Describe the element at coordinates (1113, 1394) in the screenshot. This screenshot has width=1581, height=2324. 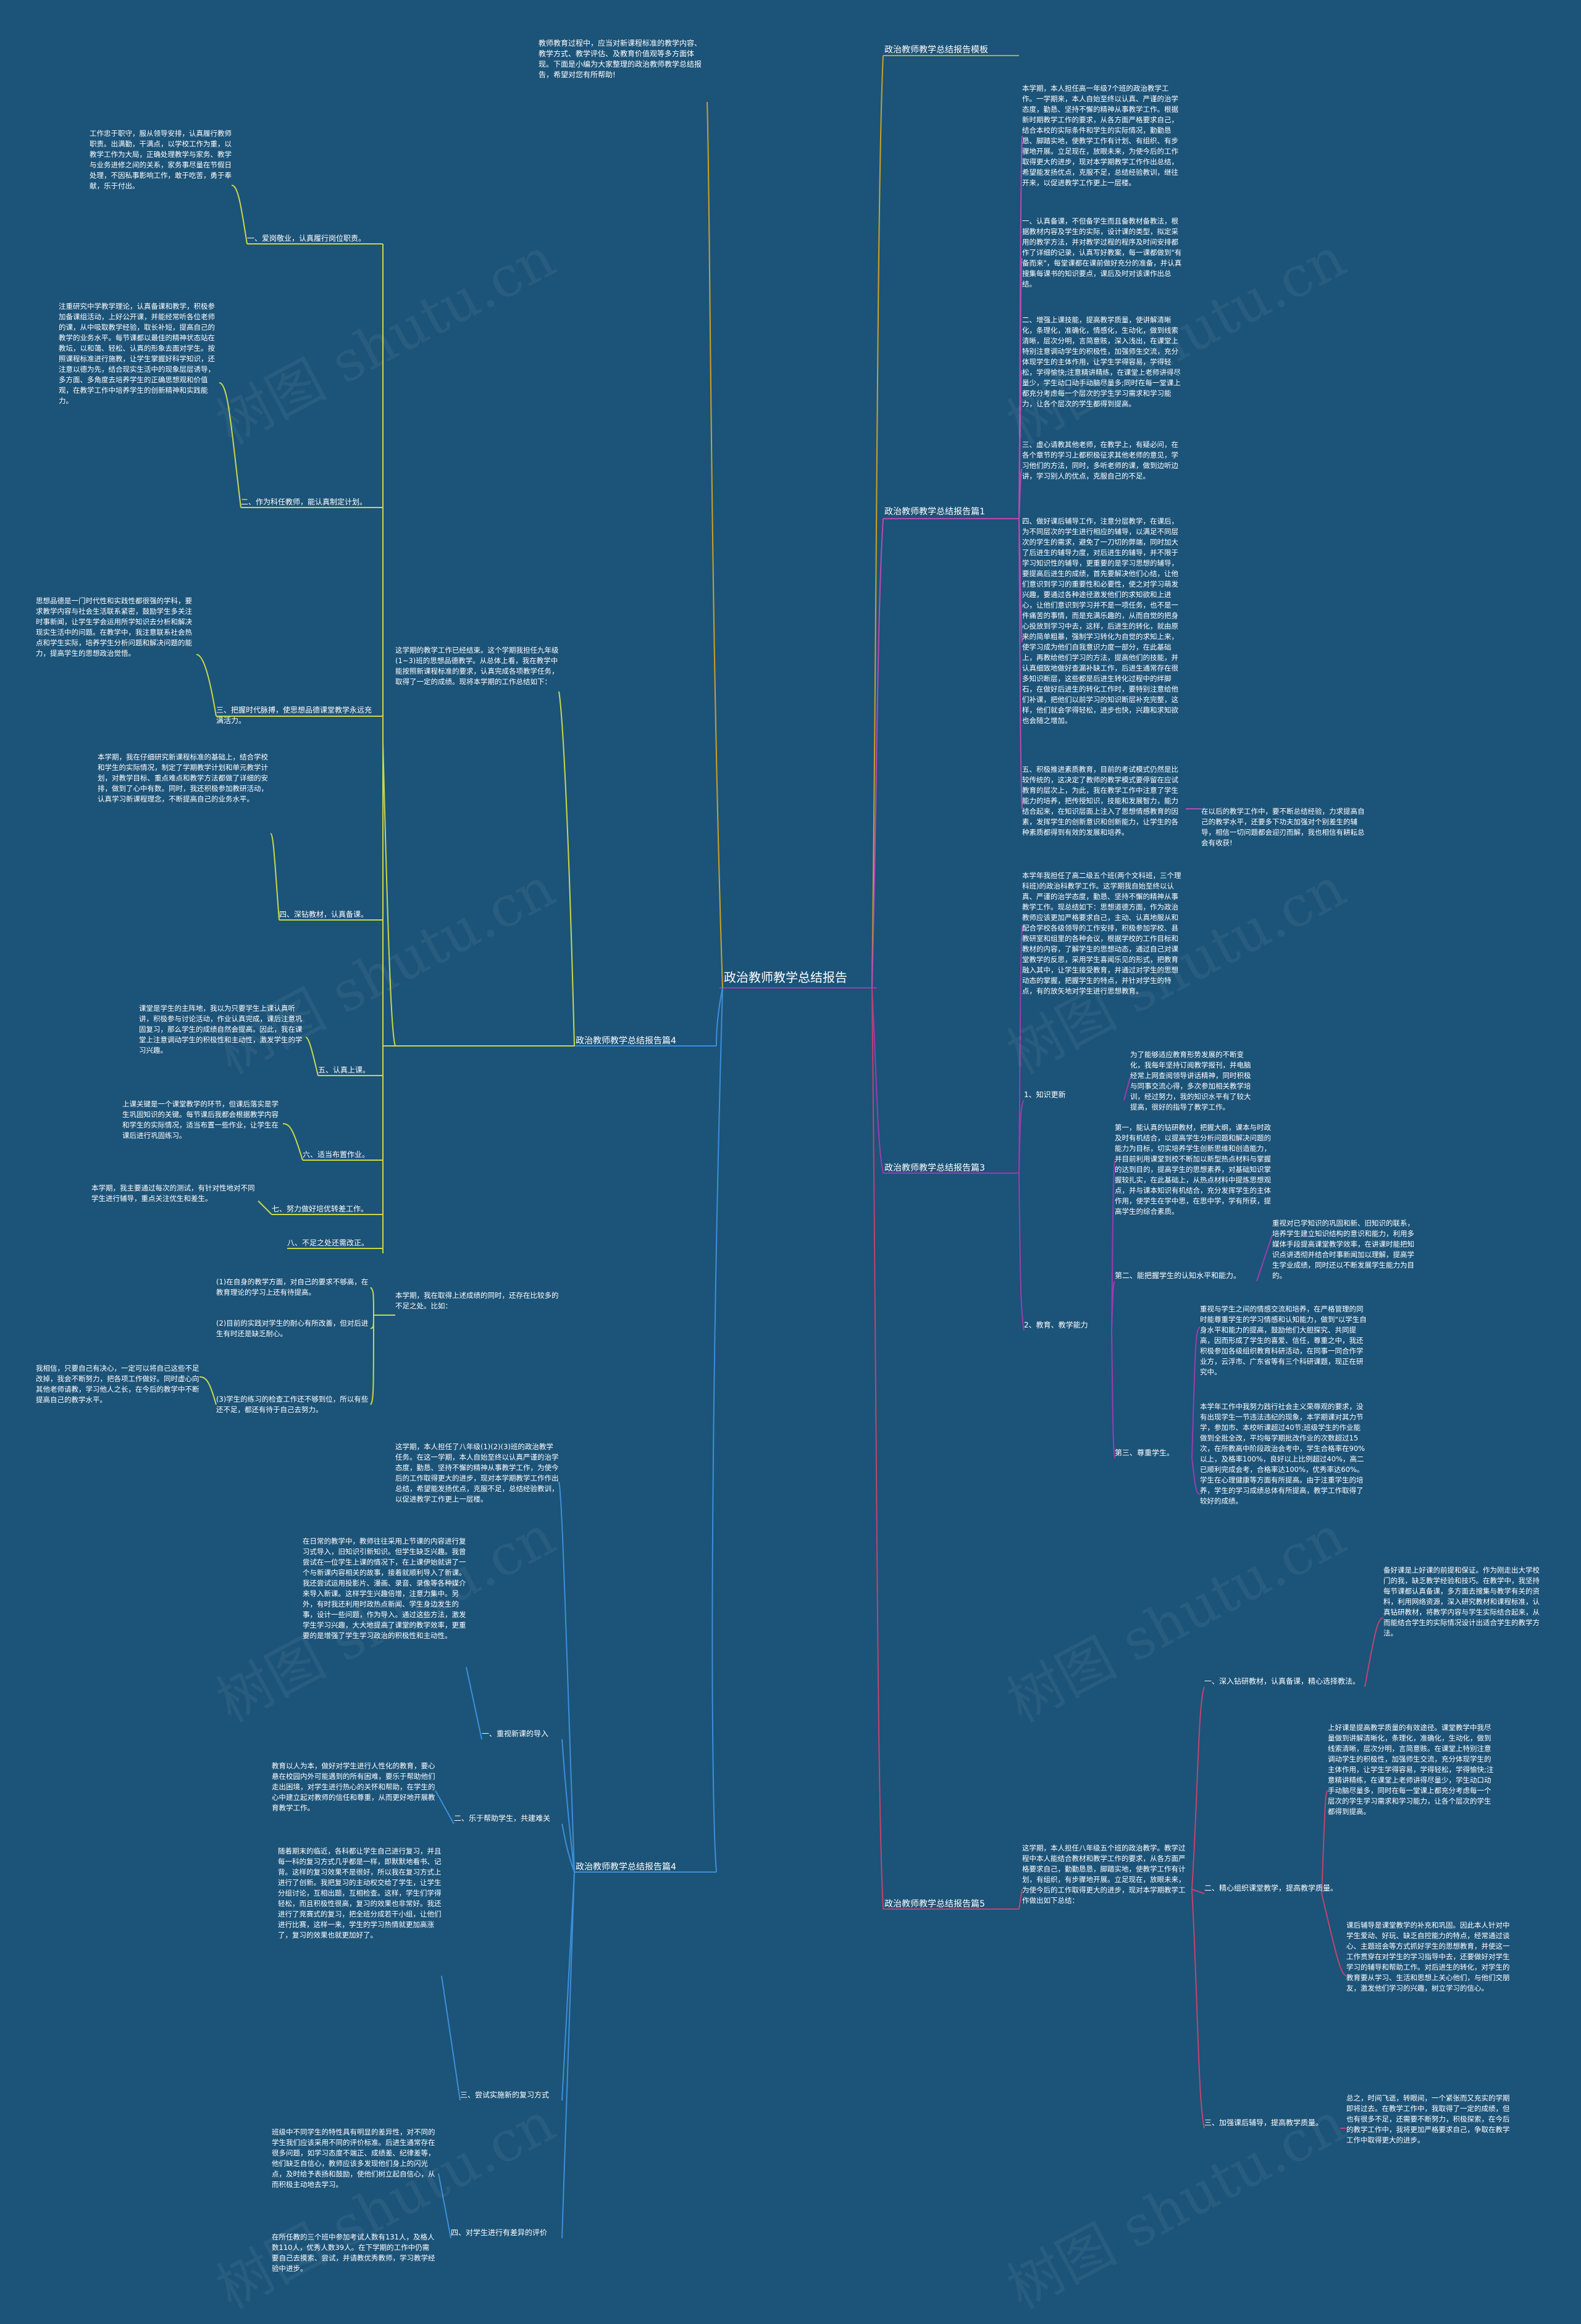
I see `link-p3-2b` at that location.